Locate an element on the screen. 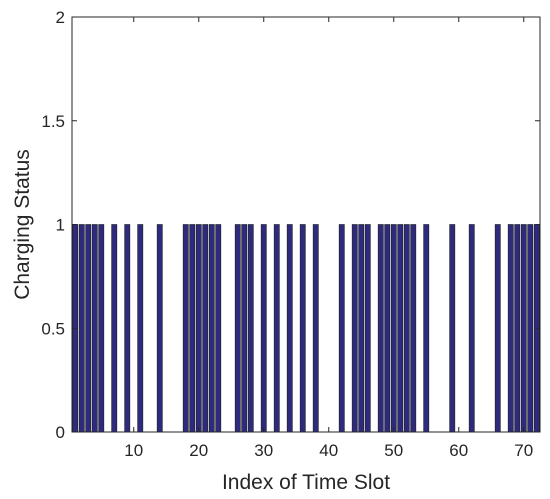 The image size is (550, 499). y-tick-label: 2 is located at coordinates (60, 17).